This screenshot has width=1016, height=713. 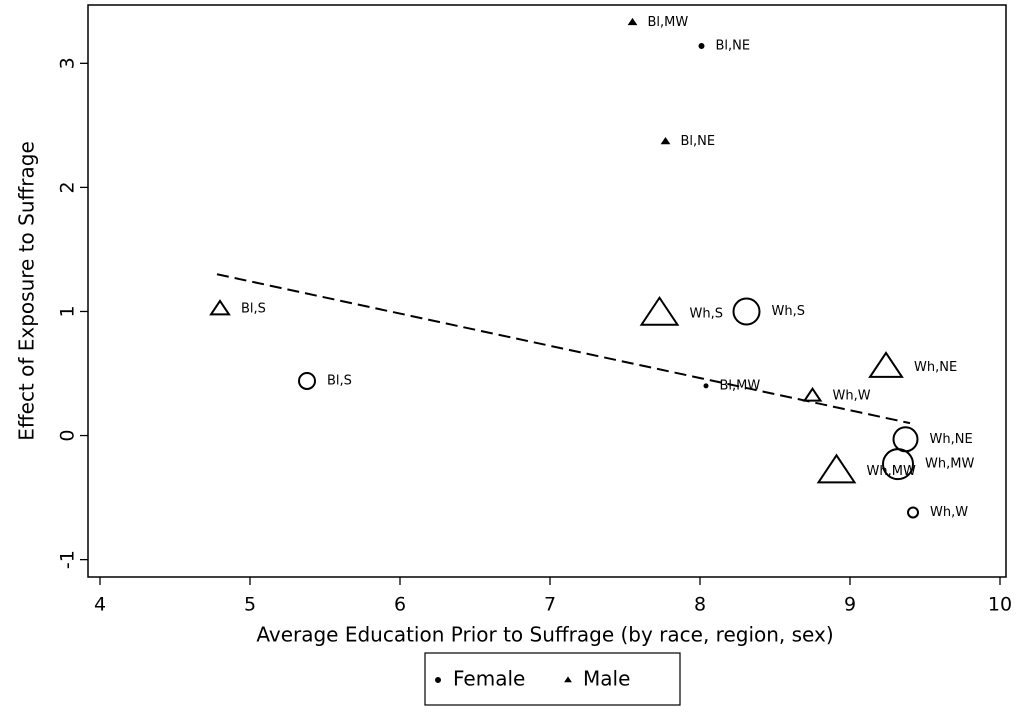 I want to click on fit-line, so click(x=563, y=349).